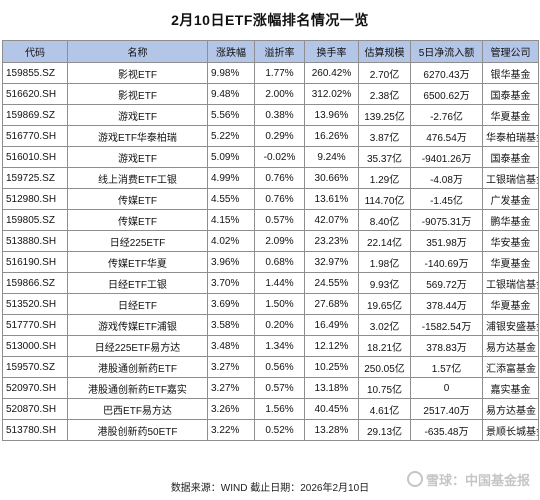 This screenshot has width=540, height=500. What do you see at coordinates (137, 346) in the screenshot?
I see `cell-name: 日经225ETF易方达` at bounding box center [137, 346].